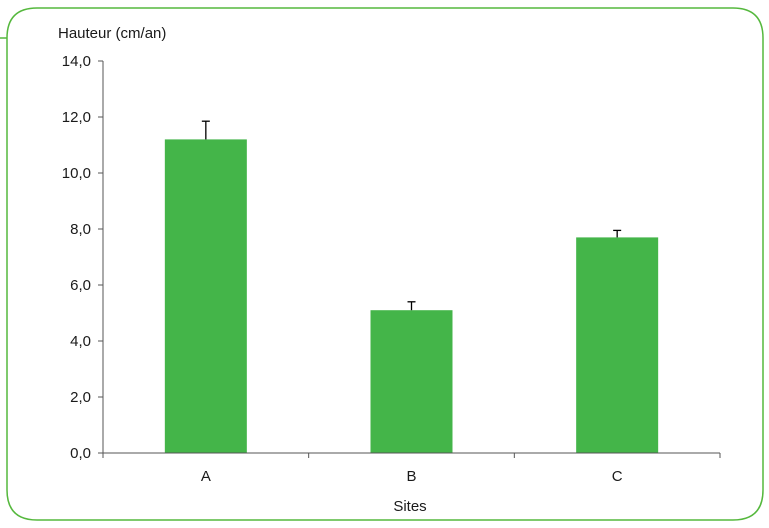 The width and height of the screenshot is (769, 528). Describe the element at coordinates (76, 173) in the screenshot. I see `y-tick-label: 10,0` at that location.